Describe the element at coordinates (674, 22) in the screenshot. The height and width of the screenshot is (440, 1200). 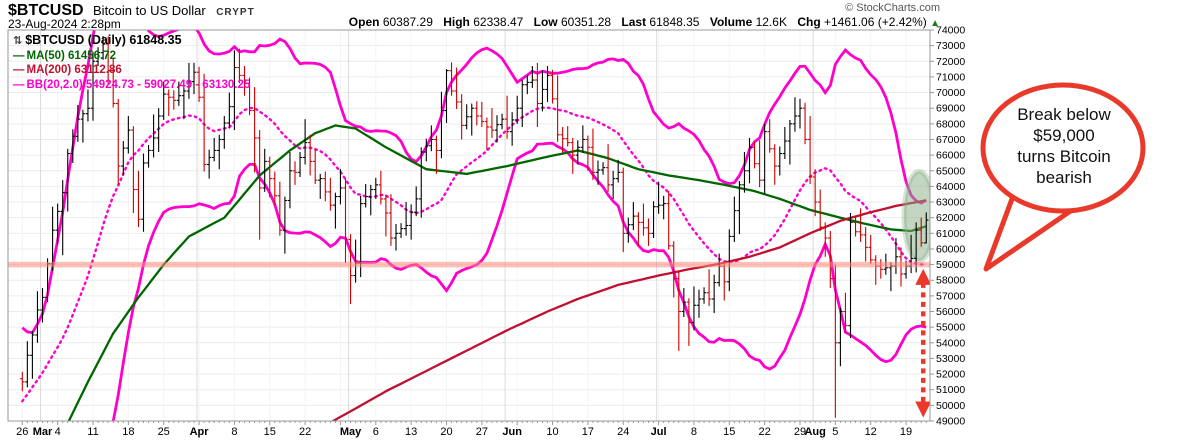
I see `last-value: 61848.35` at that location.